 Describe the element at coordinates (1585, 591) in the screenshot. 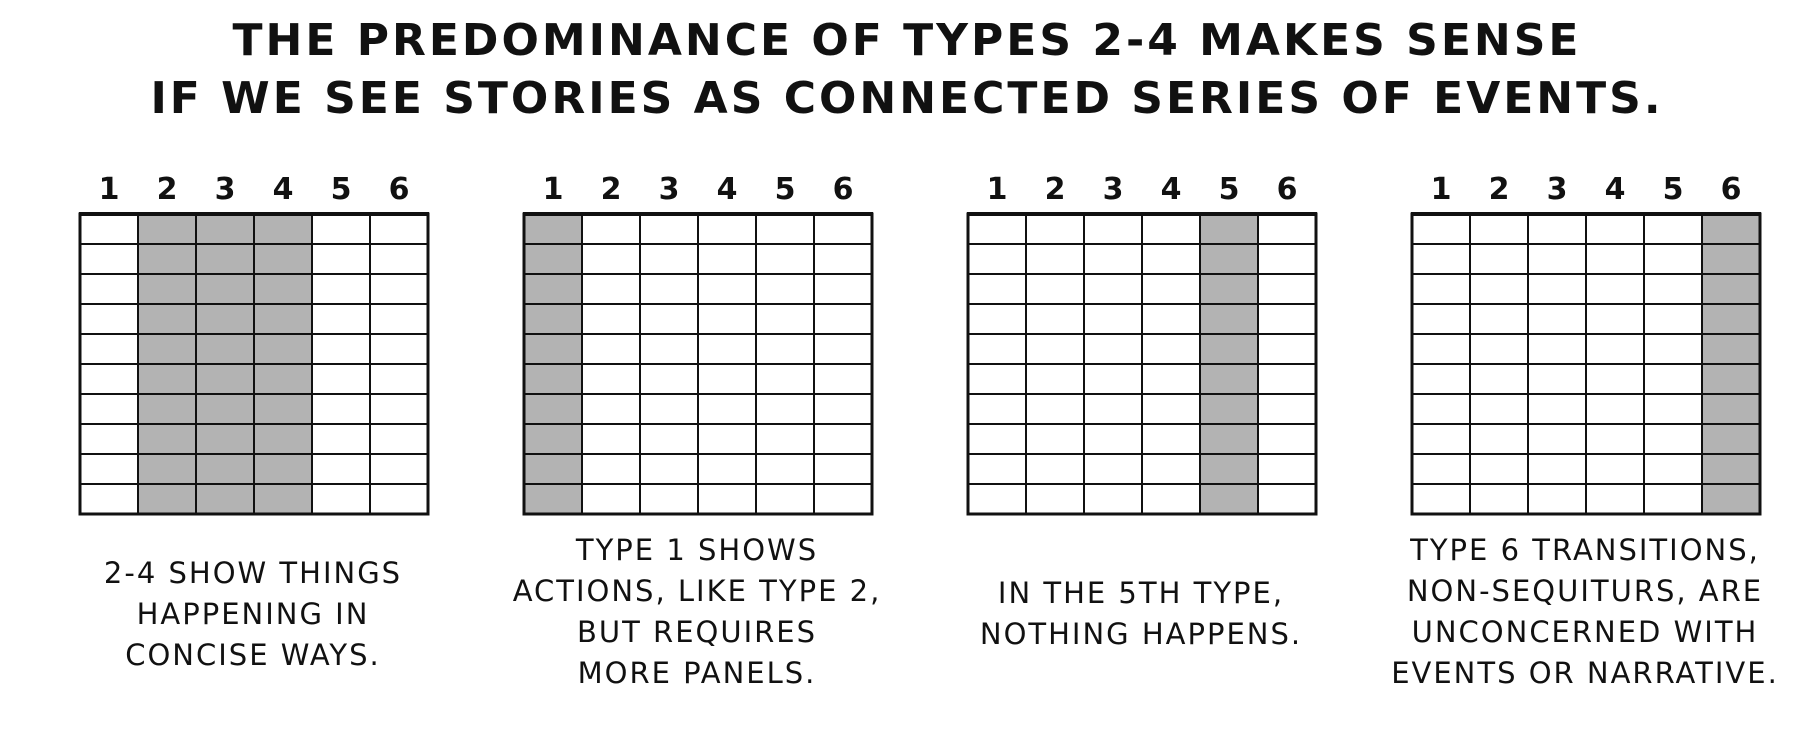

I see `caption-line: NON-SEQUITURS, ARE` at that location.